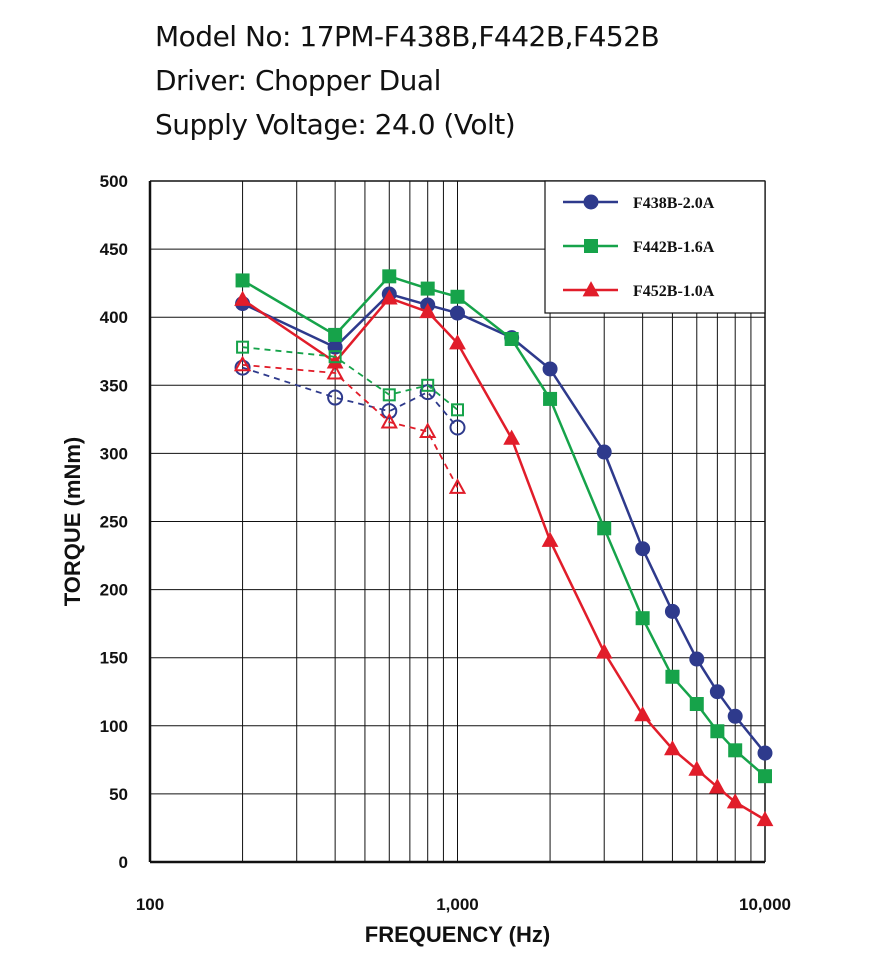  I want to click on legend-label: F452B-1.0A, so click(674, 291).